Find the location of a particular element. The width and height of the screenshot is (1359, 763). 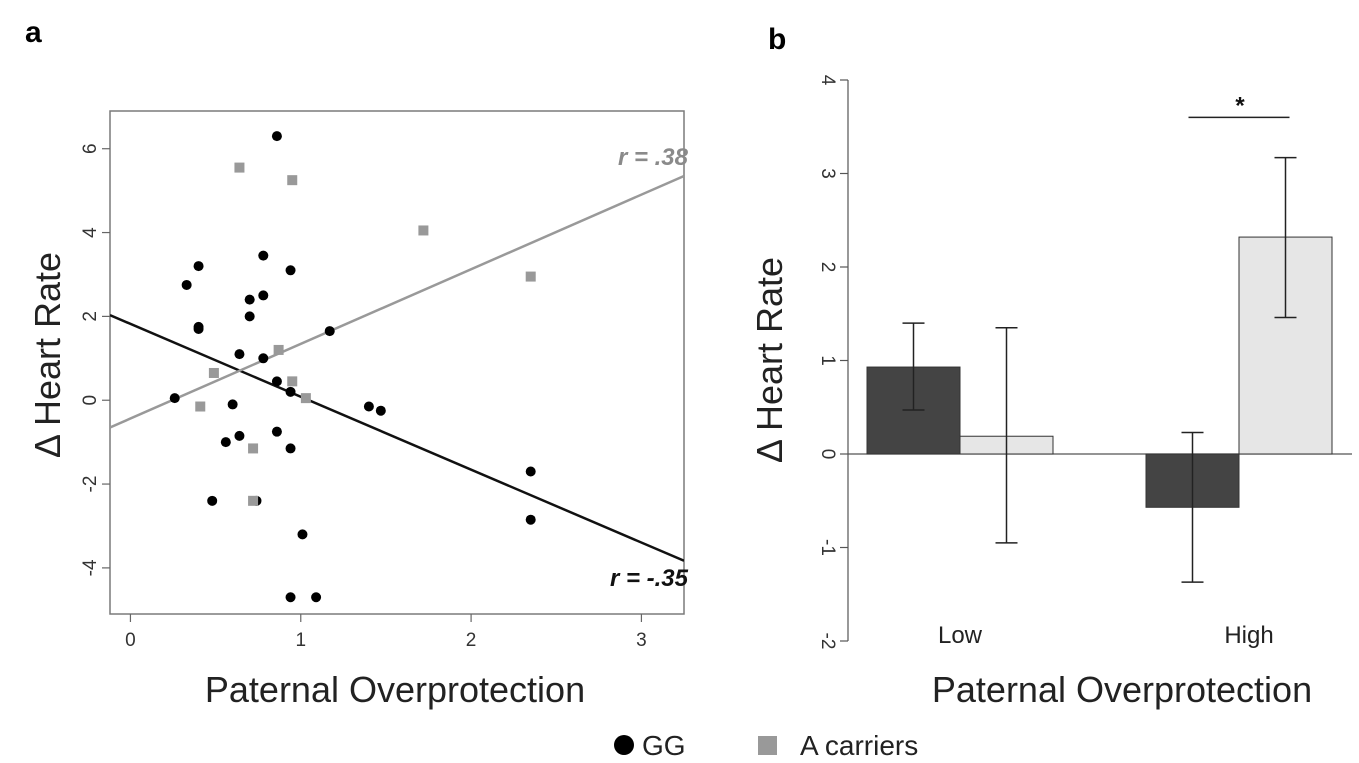

legend-gg-marker is located at coordinates (624, 745).